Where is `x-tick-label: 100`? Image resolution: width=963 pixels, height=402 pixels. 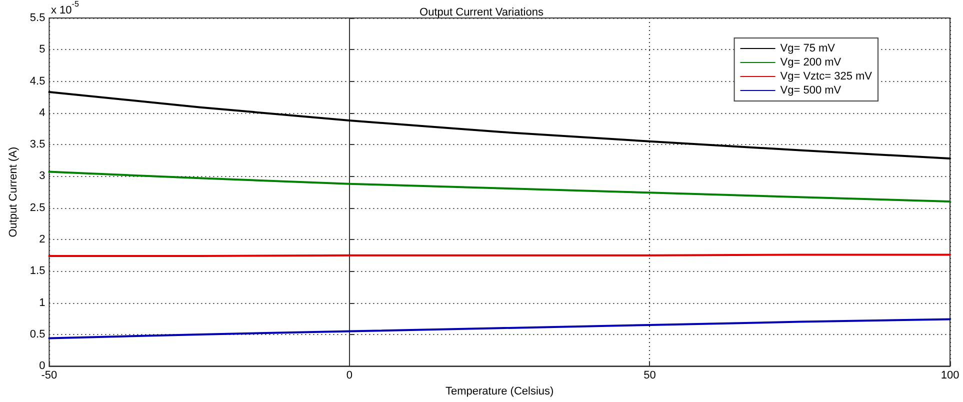 x-tick-label: 100 is located at coordinates (950, 376).